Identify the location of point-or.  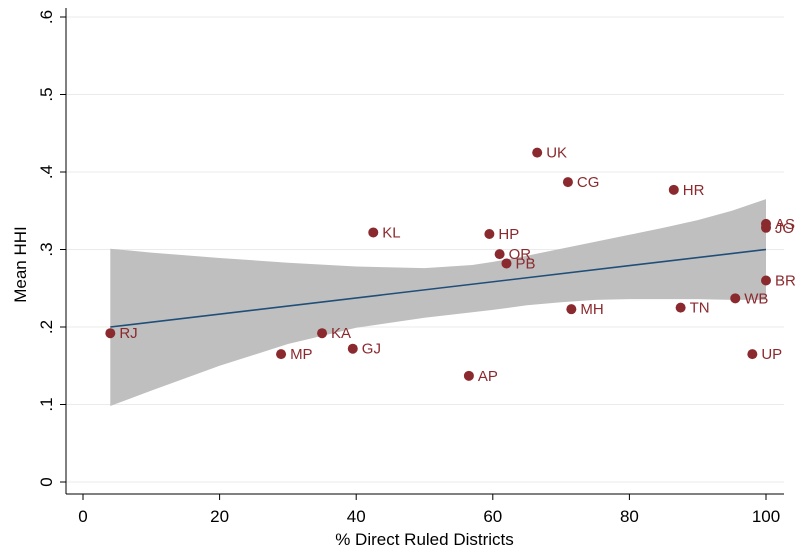
(499, 254).